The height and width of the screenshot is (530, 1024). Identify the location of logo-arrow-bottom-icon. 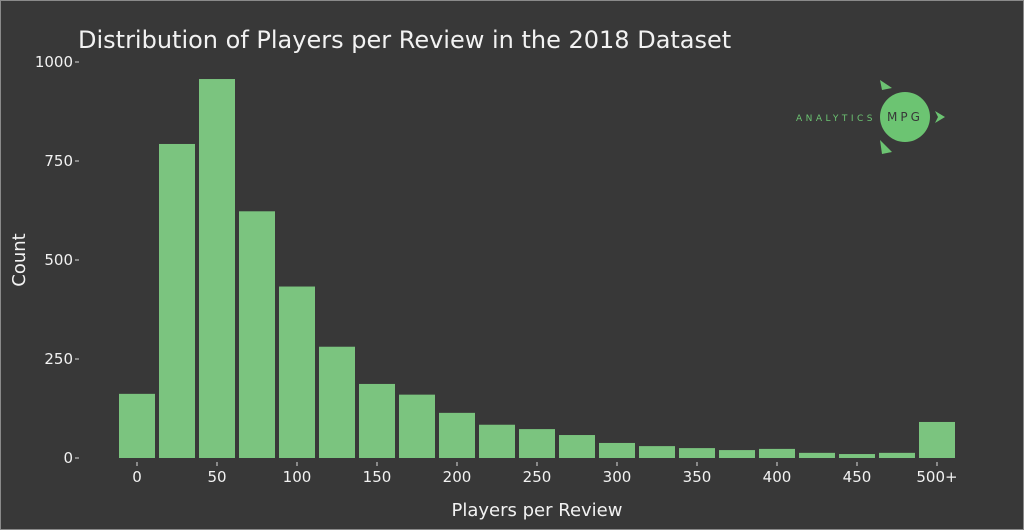
(886, 147).